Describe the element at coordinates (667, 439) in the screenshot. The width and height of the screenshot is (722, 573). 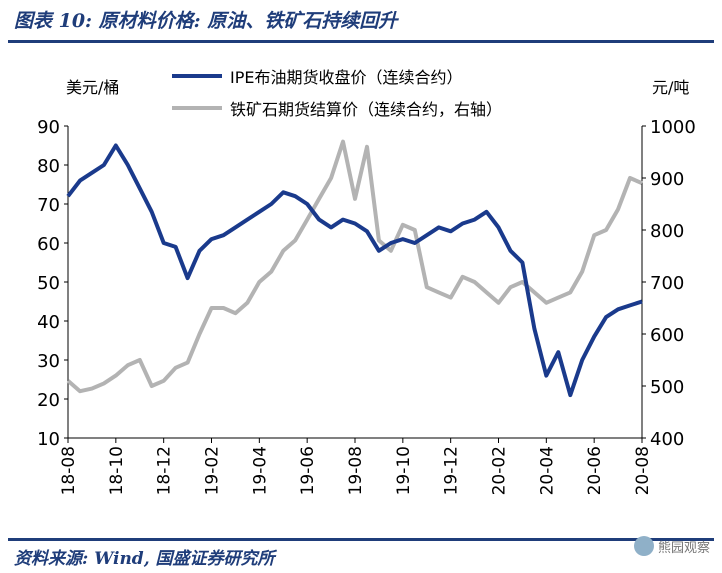
I see `right-tick-label: 400` at that location.